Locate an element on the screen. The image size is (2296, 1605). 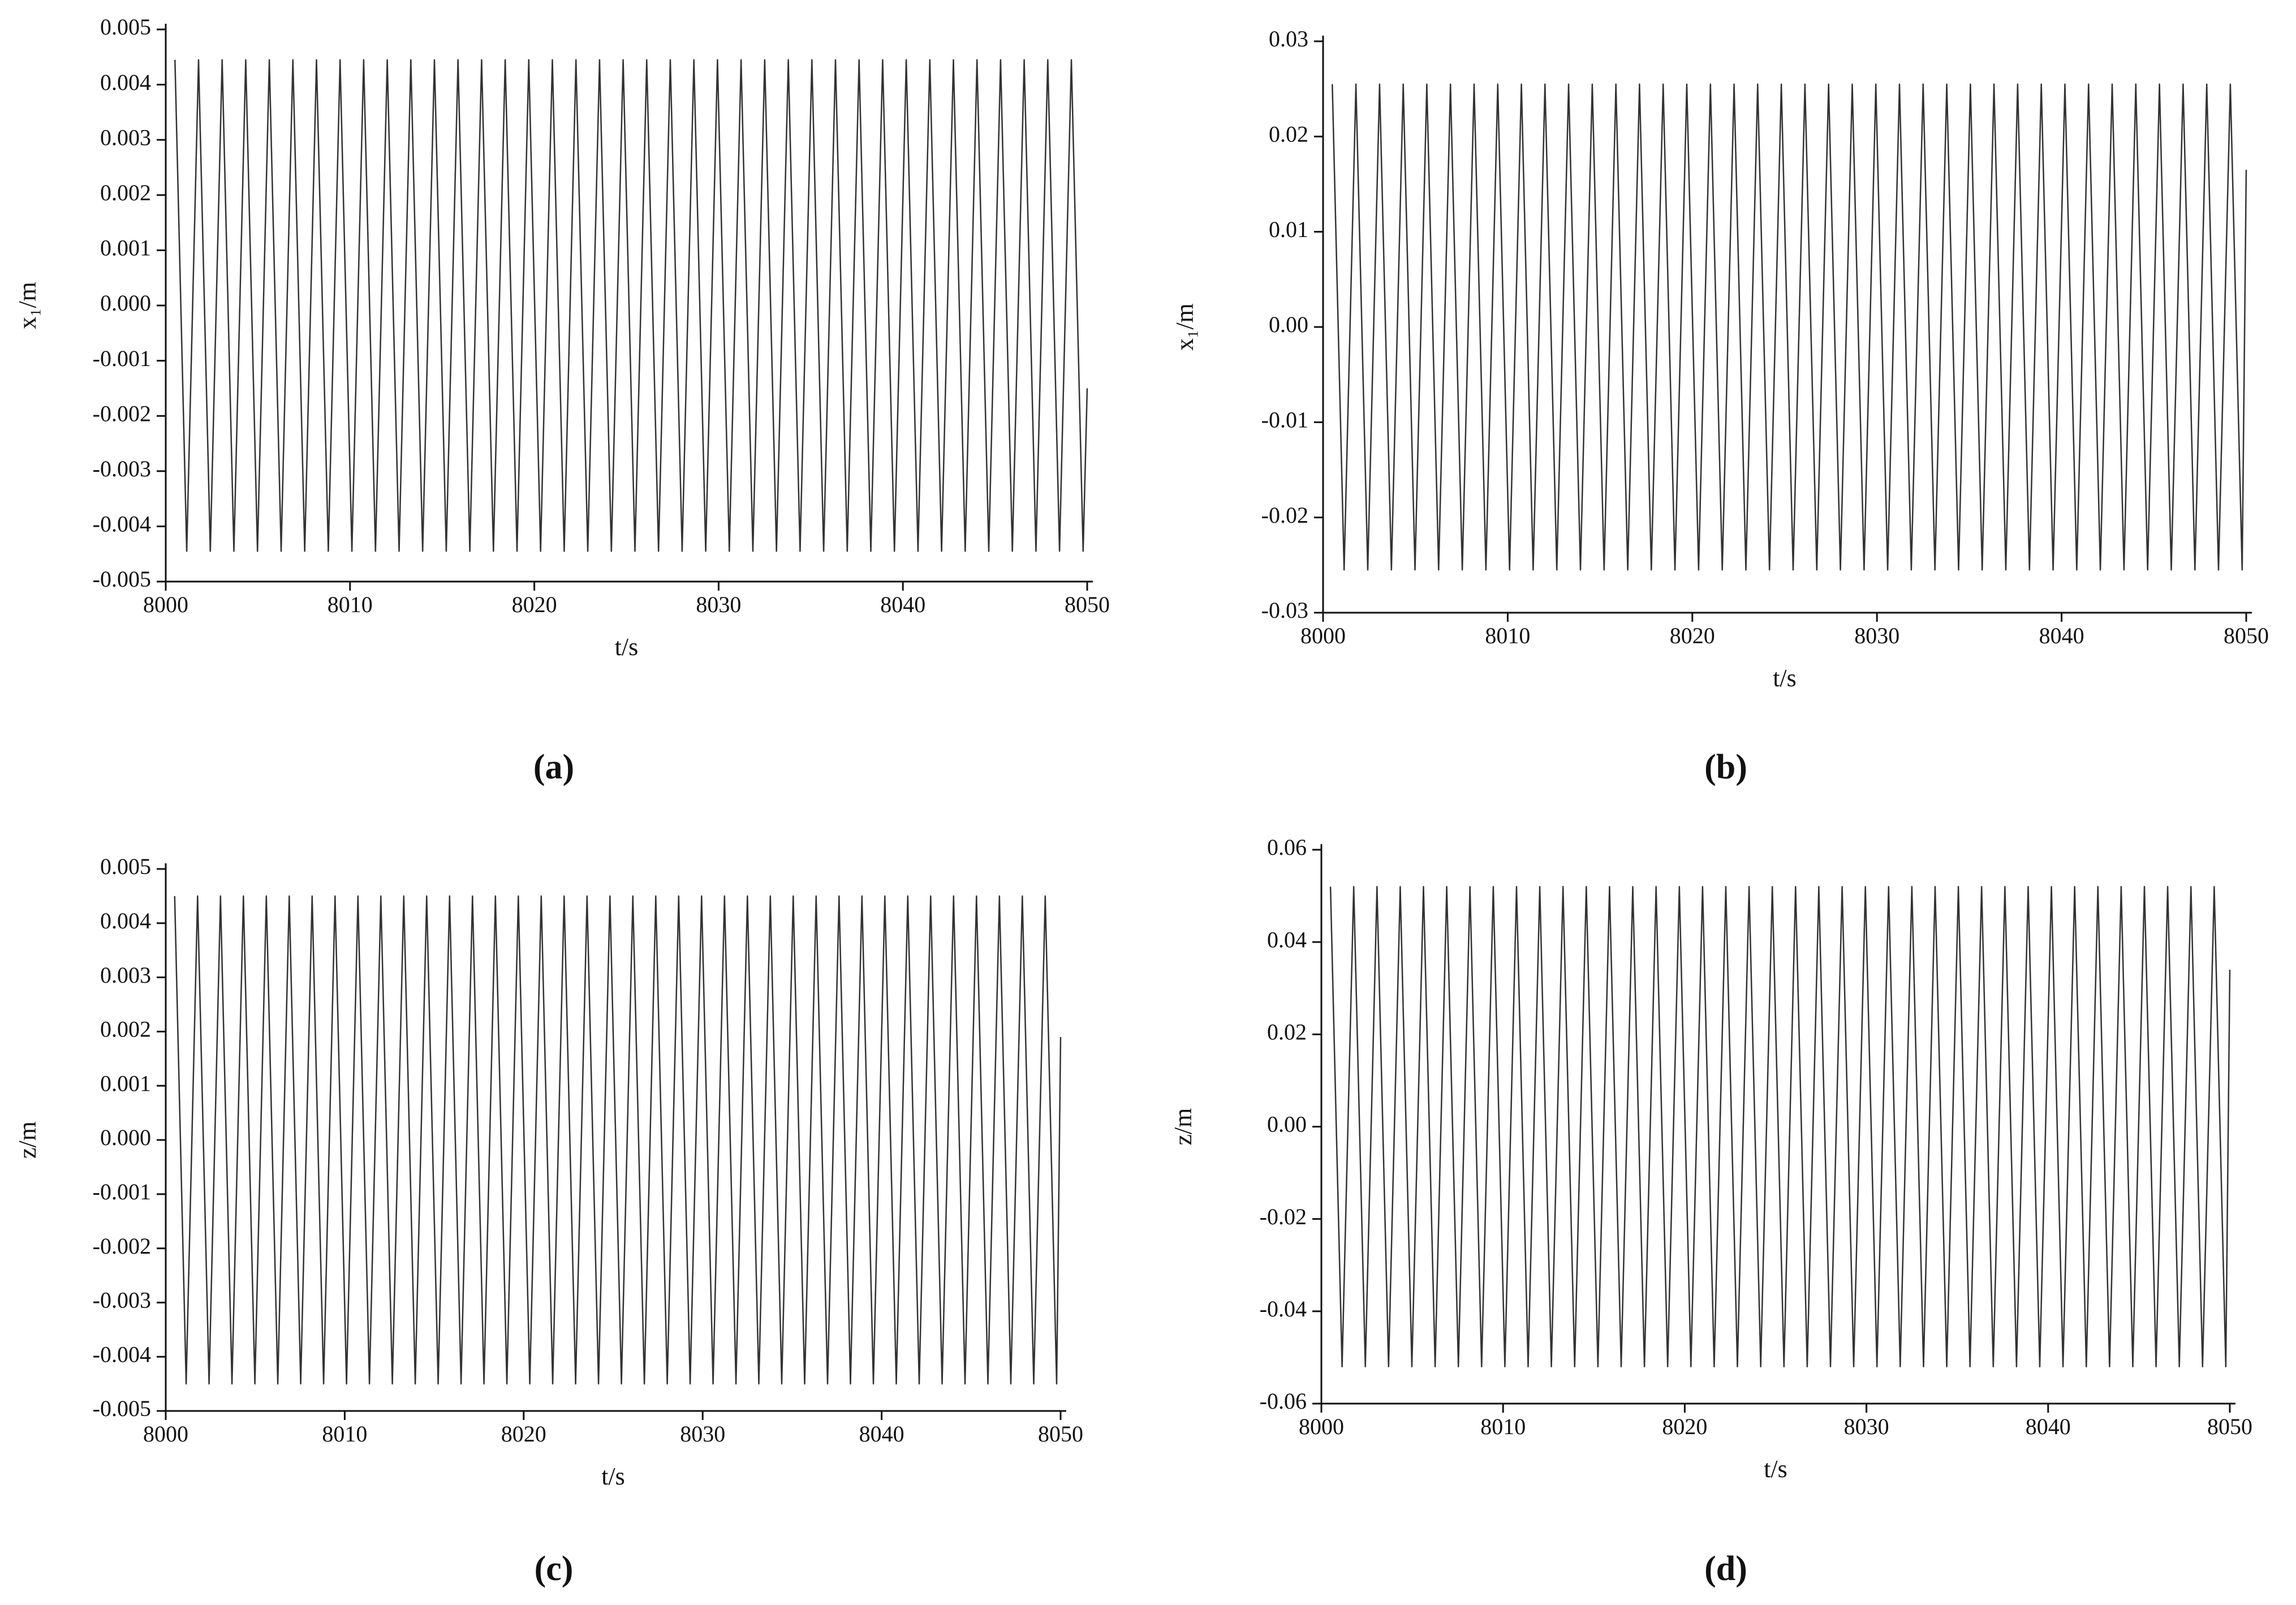
y-tick-label: -0.01 is located at coordinates (1284, 420).